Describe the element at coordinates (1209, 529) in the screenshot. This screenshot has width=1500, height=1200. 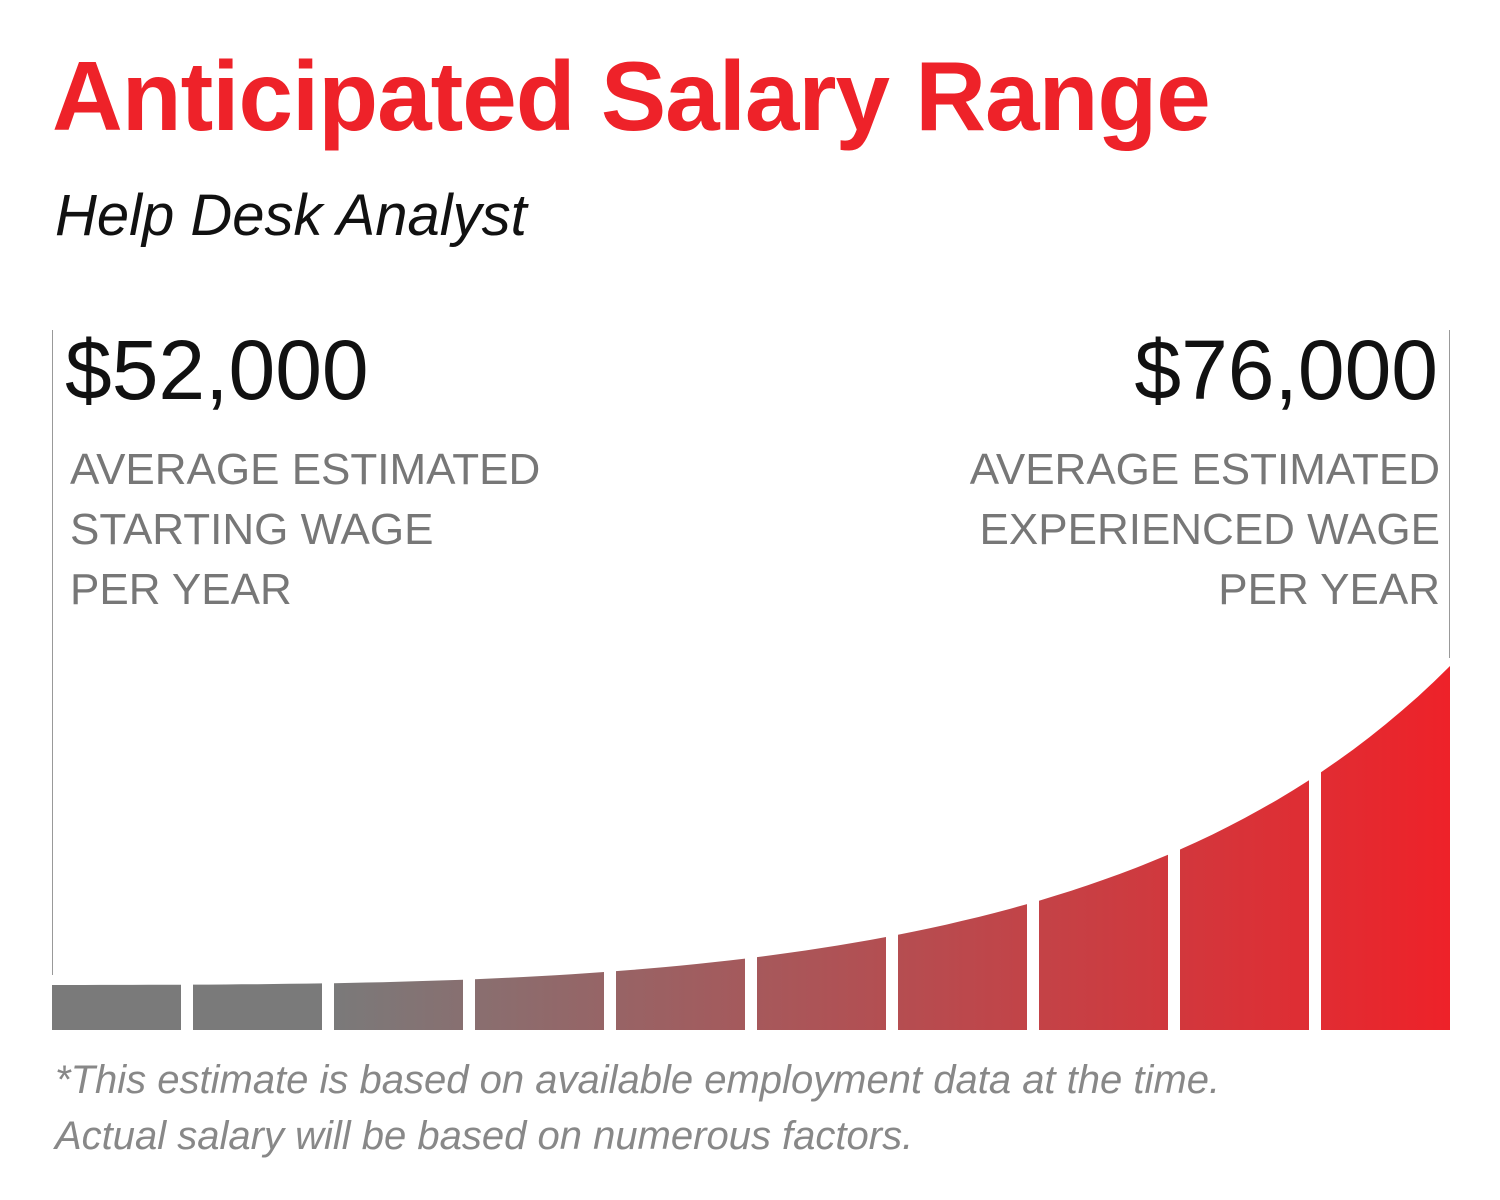
I see `label-line: EXPERIENCED WAGE` at that location.